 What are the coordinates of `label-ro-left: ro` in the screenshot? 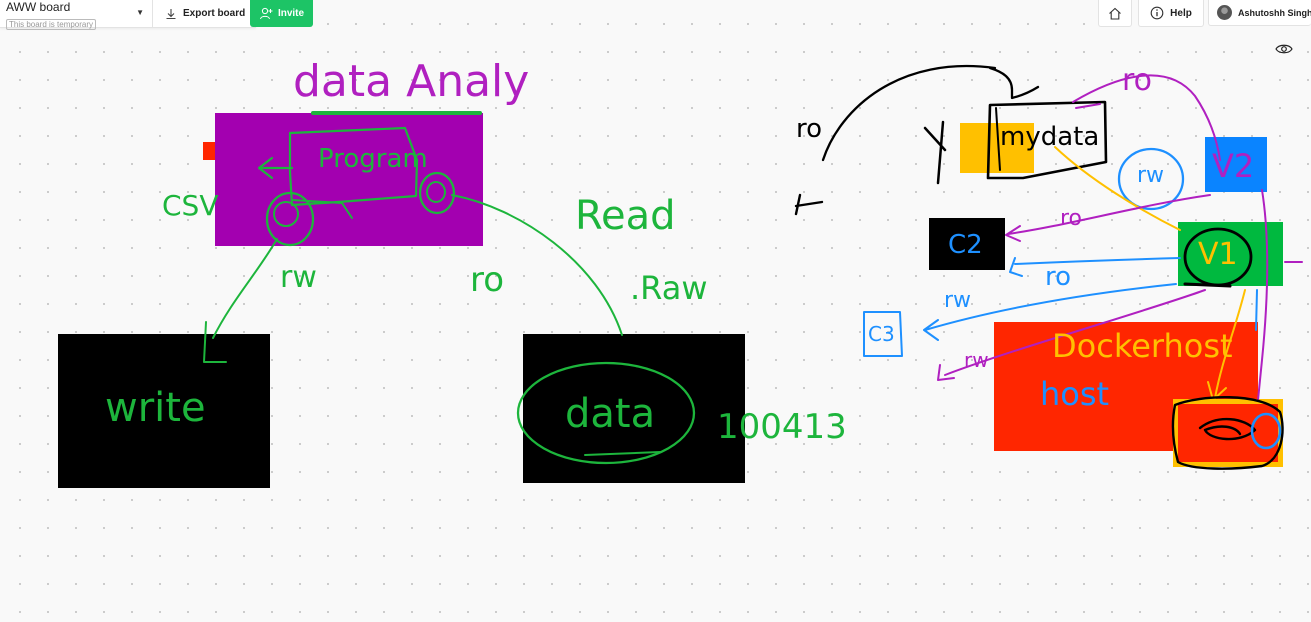 It's located at (487, 280).